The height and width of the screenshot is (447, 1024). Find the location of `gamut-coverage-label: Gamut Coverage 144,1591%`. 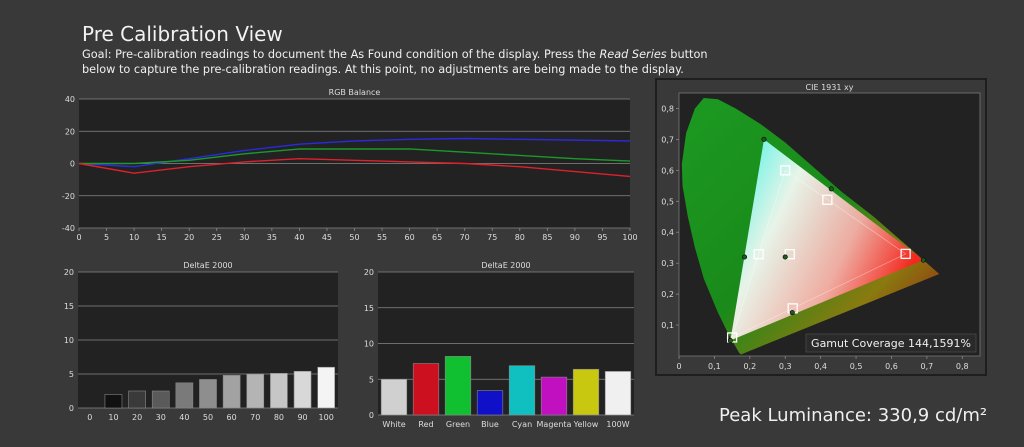

gamut-coverage-label: Gamut Coverage 144,1591% is located at coordinates (891, 343).